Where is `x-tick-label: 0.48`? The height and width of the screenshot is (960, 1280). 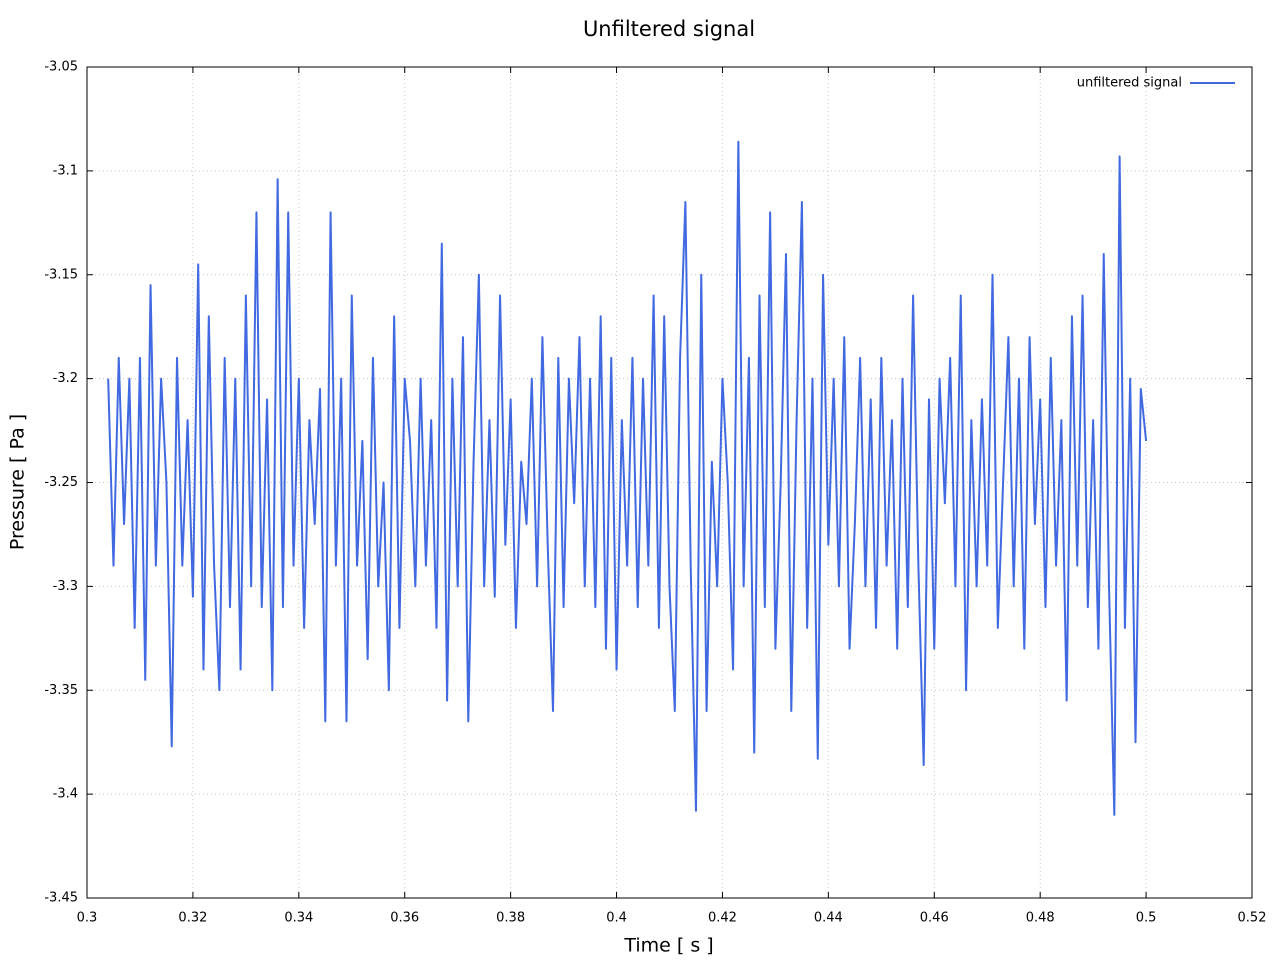
x-tick-label: 0.48 is located at coordinates (1040, 918).